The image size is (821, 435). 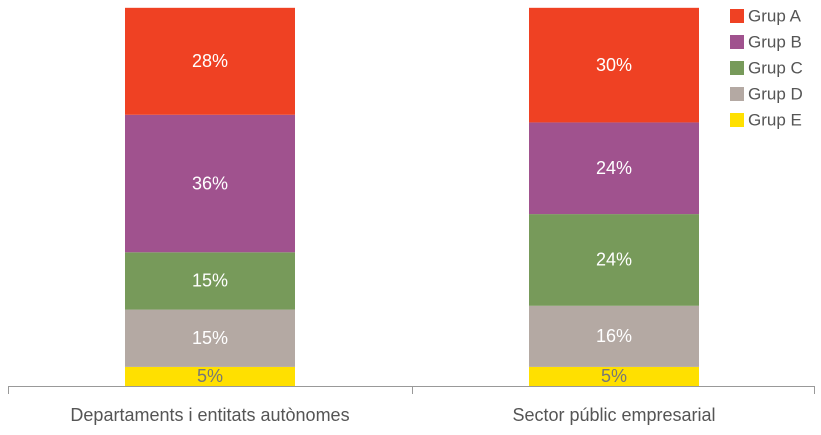 I want to click on value-label: 36%, so click(x=210, y=183).